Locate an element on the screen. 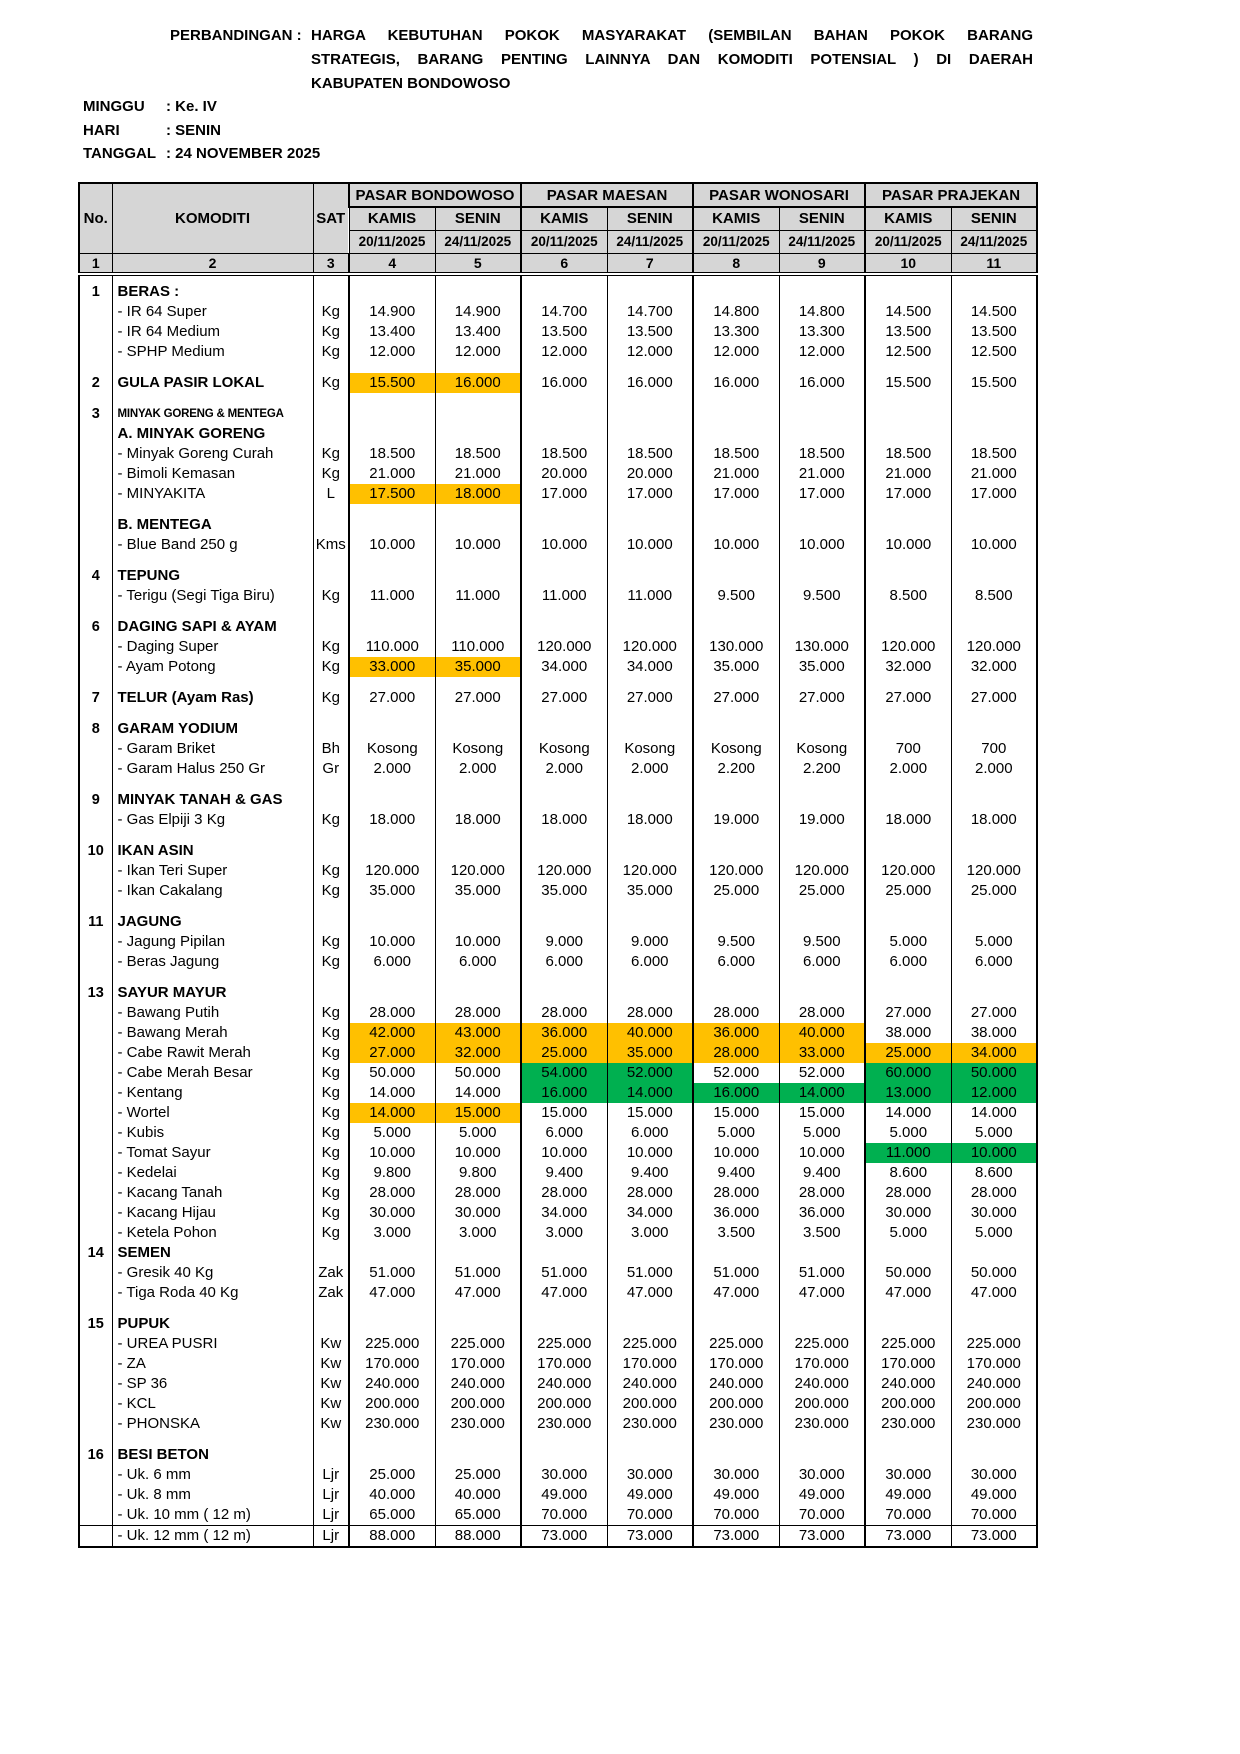  price-cell: 11.000 is located at coordinates (478, 596).